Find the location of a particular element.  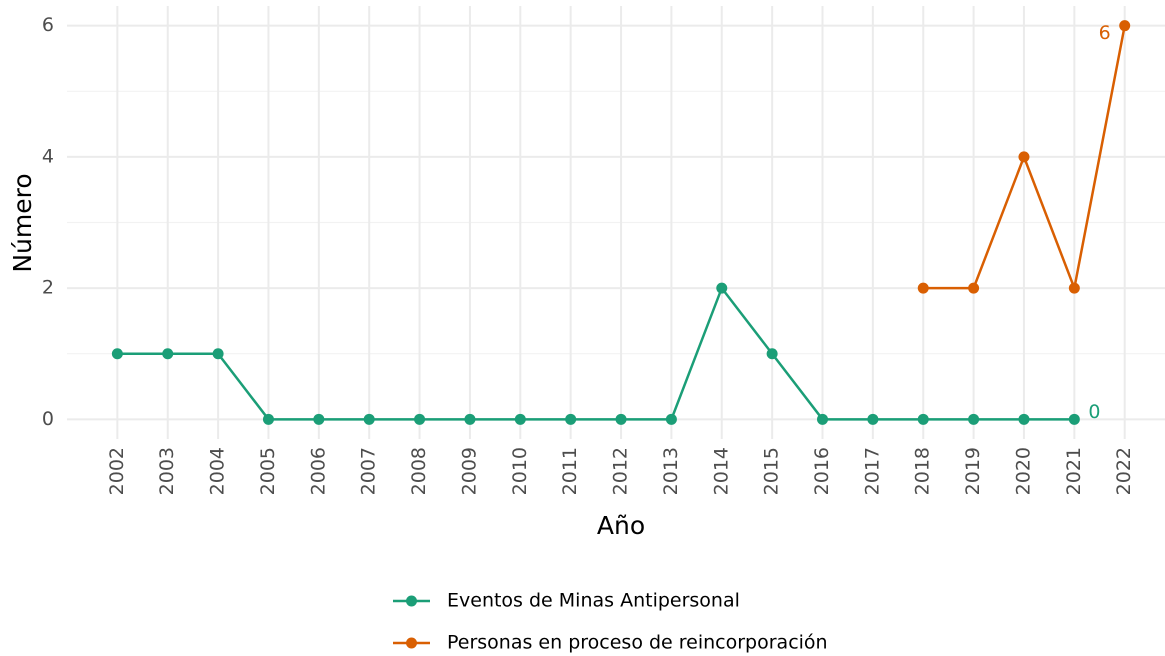

y-tick-label: 6 is located at coordinates (48, 25).